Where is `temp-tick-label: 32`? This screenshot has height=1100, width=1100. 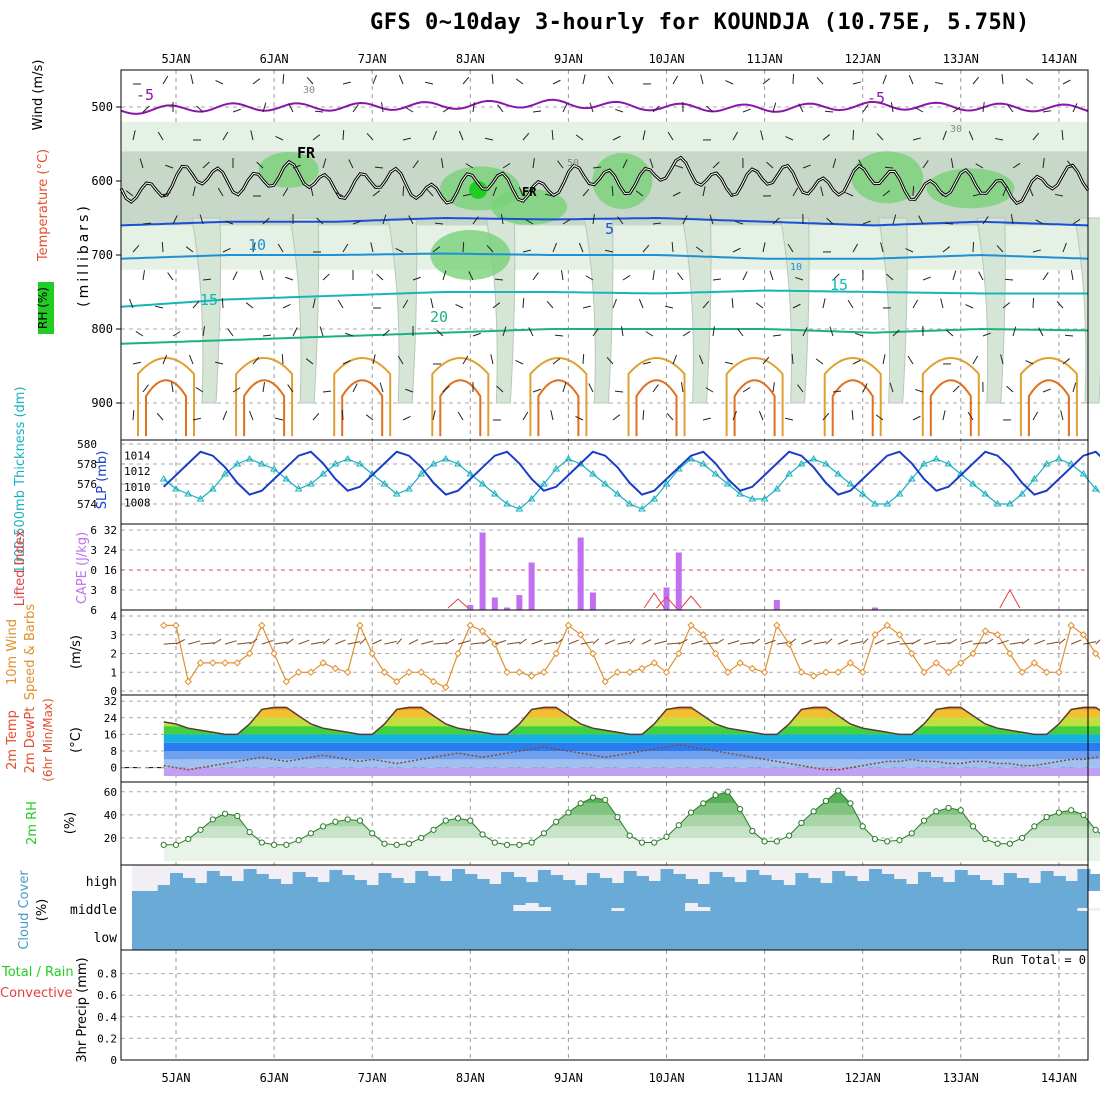
temp-tick-label: 32 is located at coordinates (110, 701).